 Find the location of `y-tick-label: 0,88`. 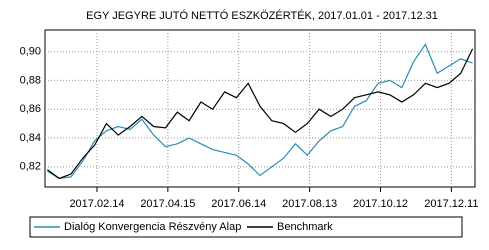

y-tick-label: 0,88 is located at coordinates (30, 80).